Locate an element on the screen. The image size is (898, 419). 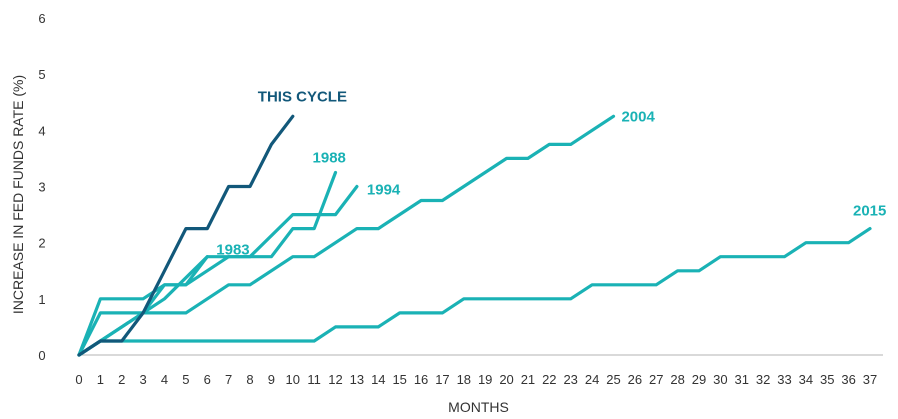
x-tick-label: 7 is located at coordinates (228, 379).